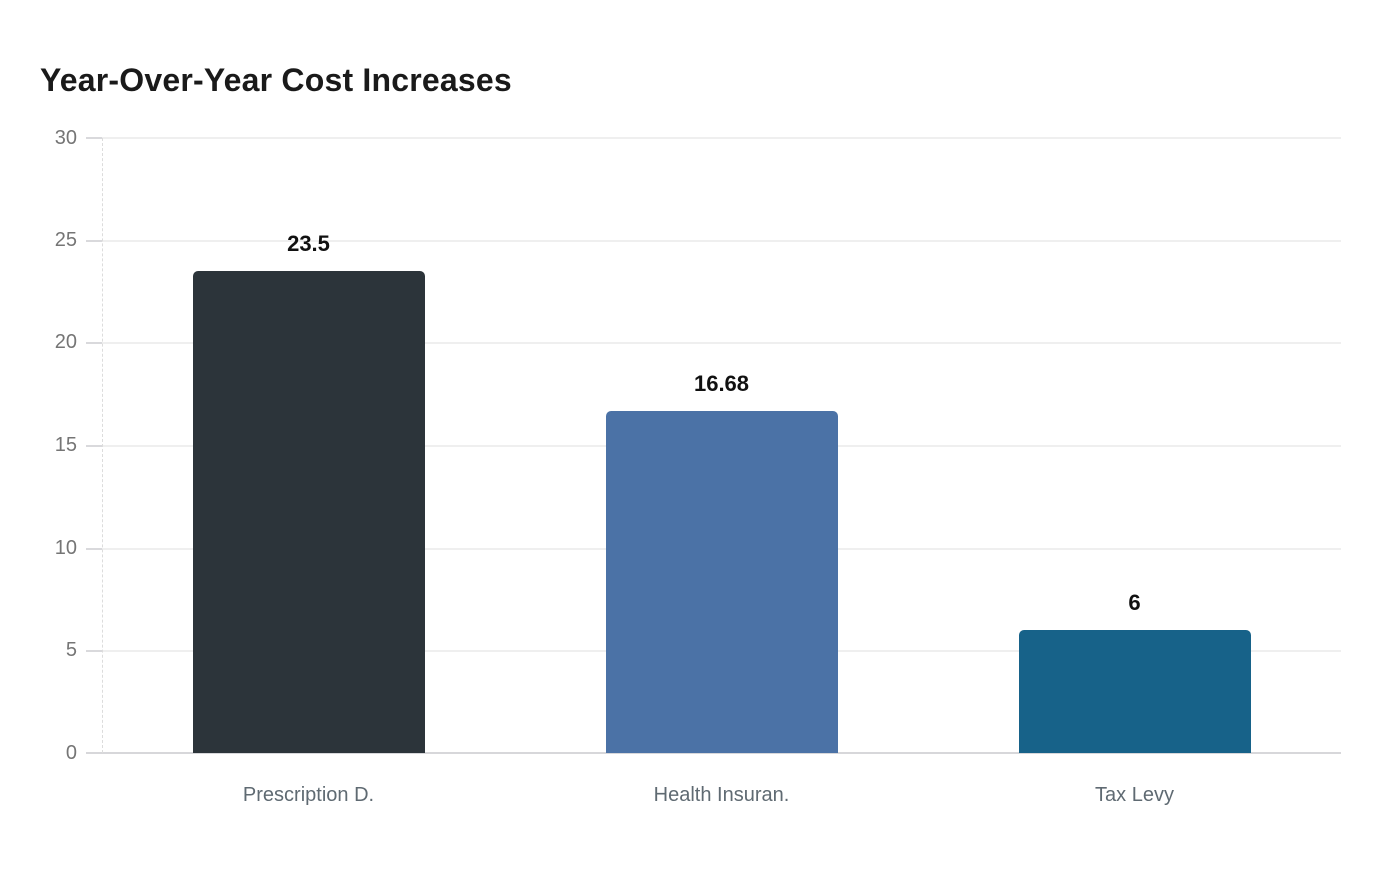  I want to click on bar-value-label: 6, so click(1134, 602).